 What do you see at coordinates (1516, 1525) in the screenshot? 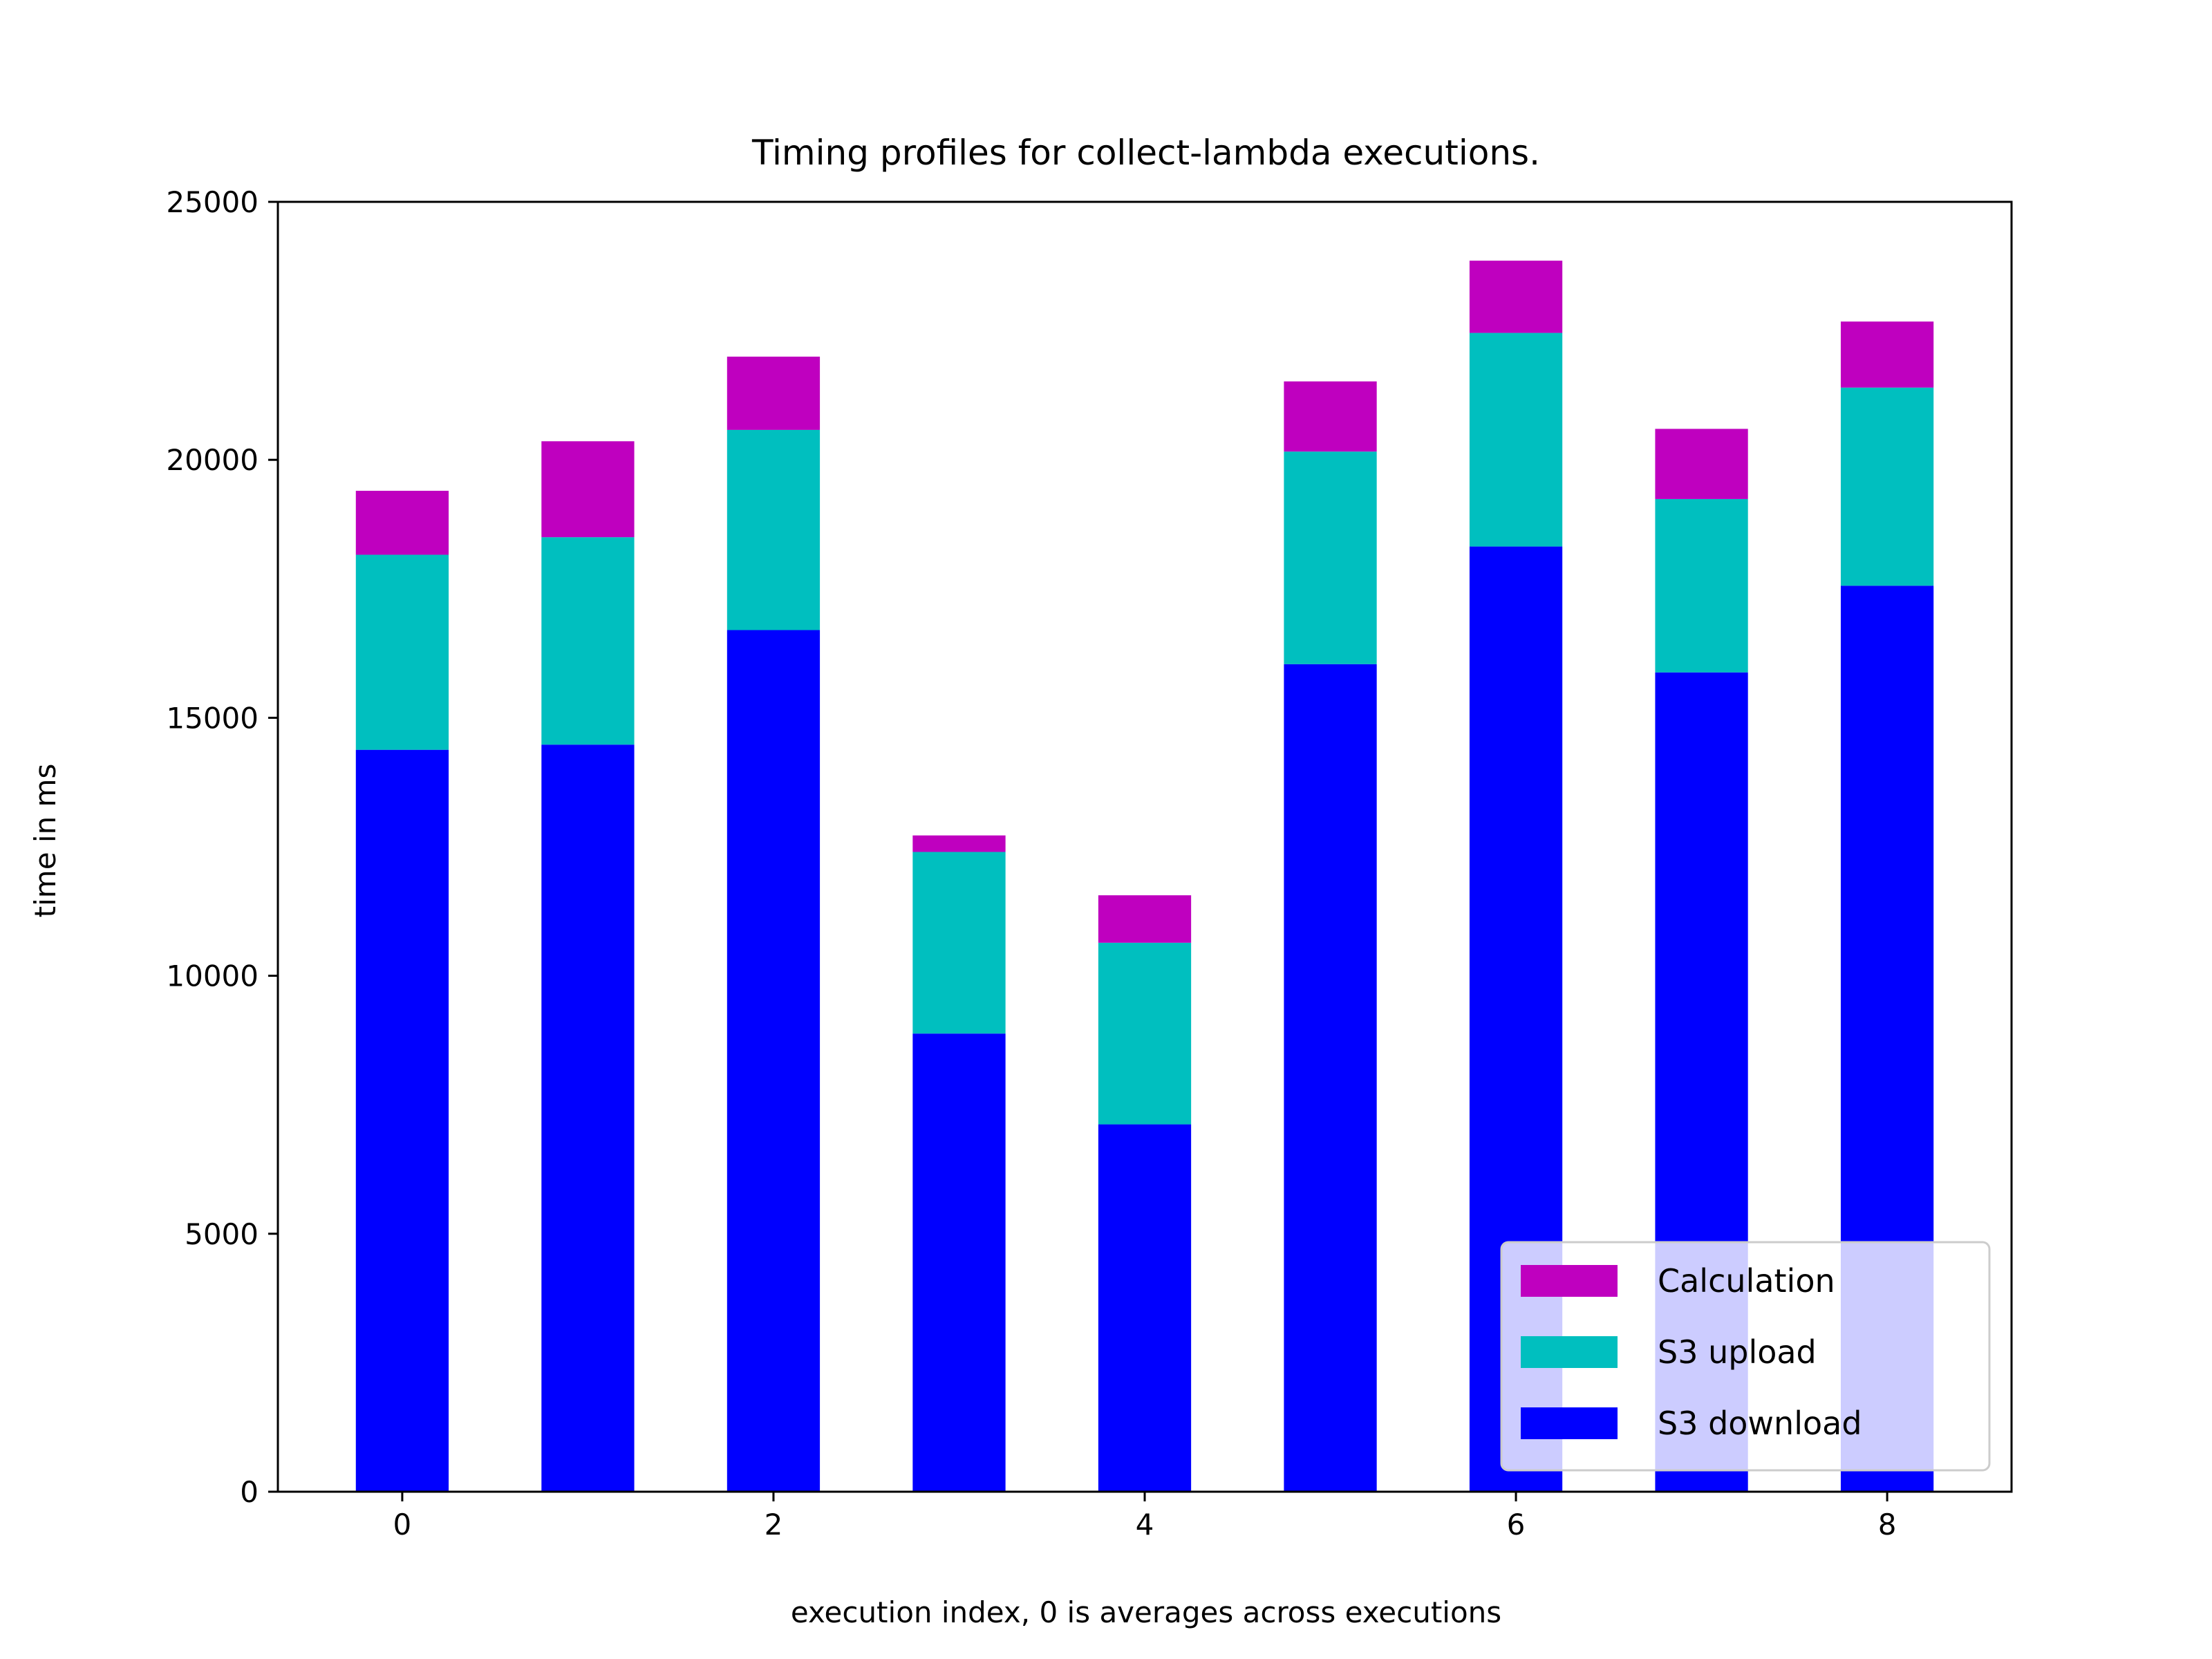
I see `x-tick-label-6: 6` at bounding box center [1516, 1525].